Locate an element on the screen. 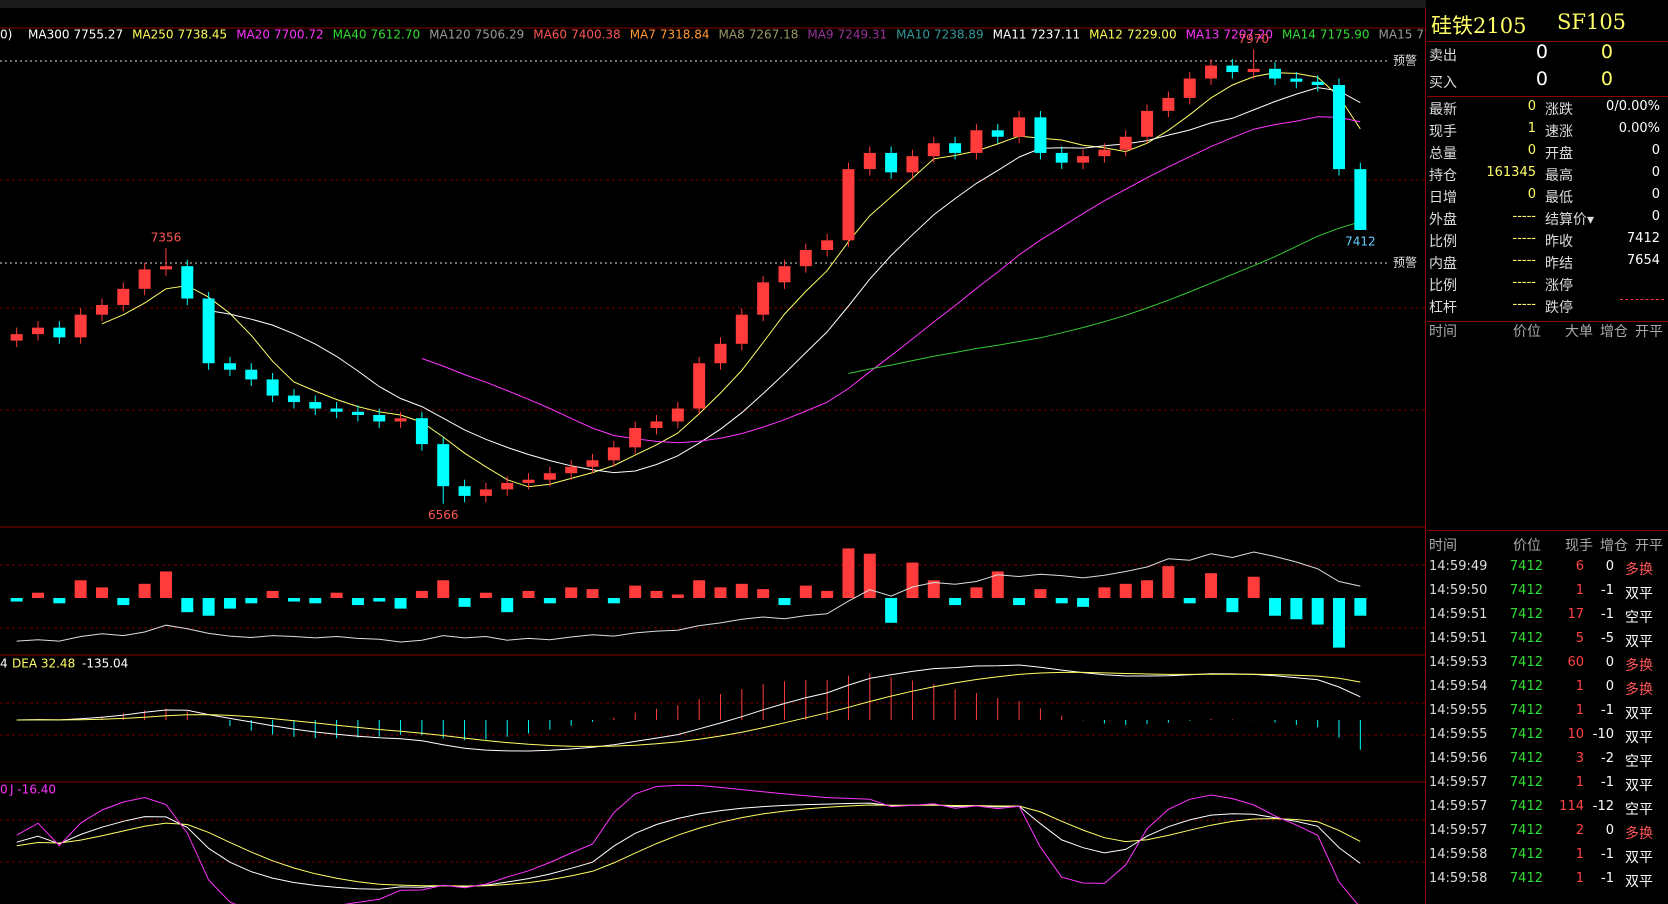  book-qty: 0 is located at coordinates (1606, 79).